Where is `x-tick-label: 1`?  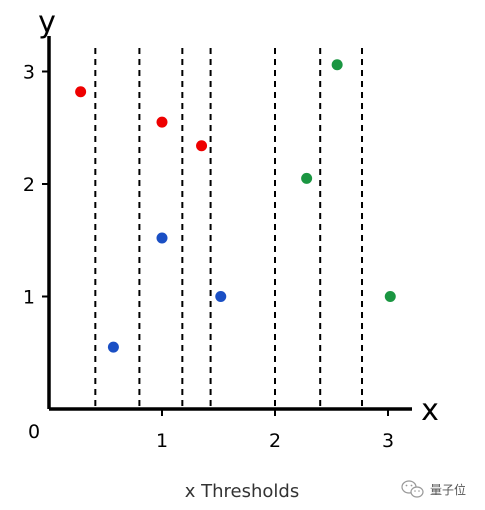
x-tick-label: 1 is located at coordinates (162, 441).